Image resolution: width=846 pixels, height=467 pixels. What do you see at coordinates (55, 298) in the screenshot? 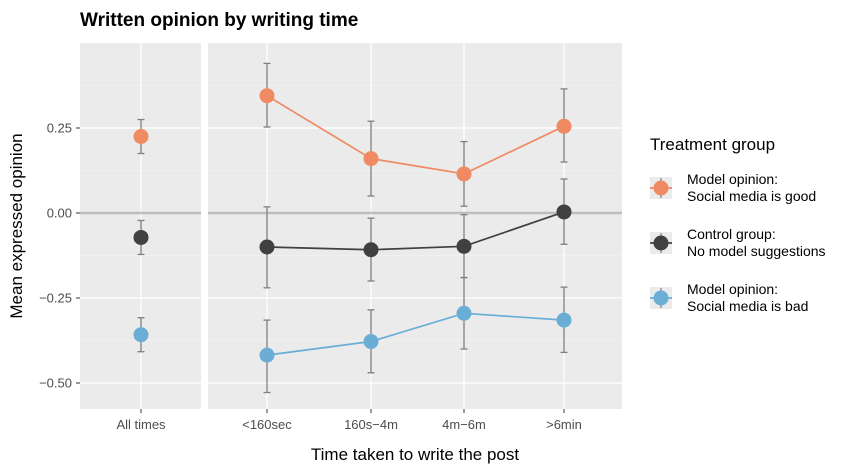
I see `y-tick-label: −0.25` at bounding box center [55, 298].